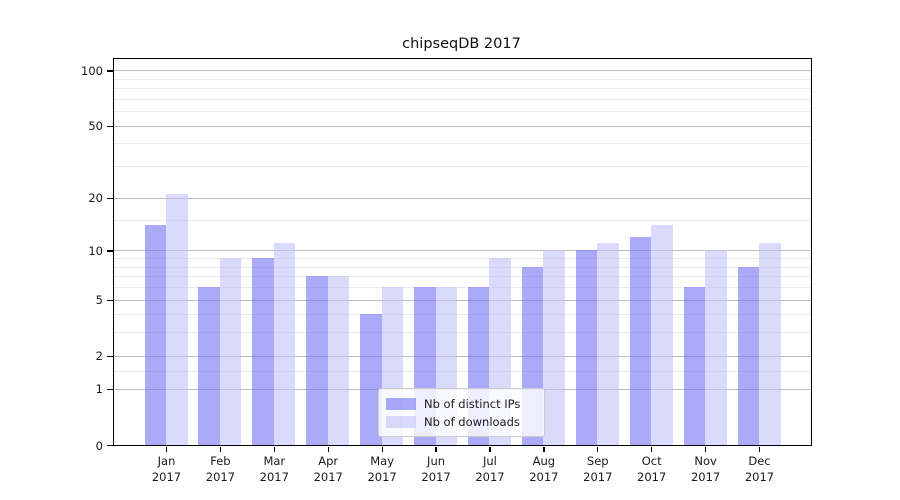 The image size is (900, 500). What do you see at coordinates (651, 461) in the screenshot?
I see `x-tick-month: Oct` at bounding box center [651, 461].